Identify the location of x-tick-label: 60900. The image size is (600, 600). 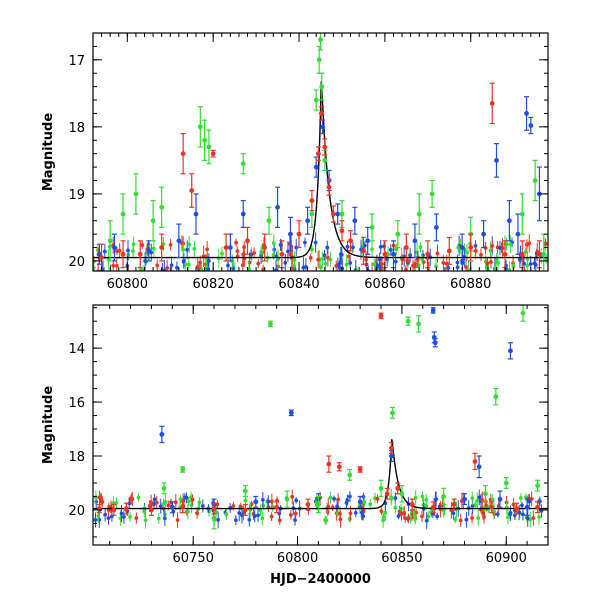
(506, 558).